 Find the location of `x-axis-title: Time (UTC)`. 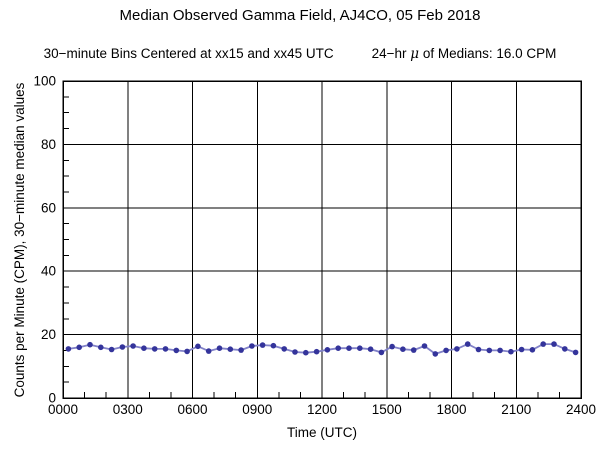

x-axis-title: Time (UTC) is located at coordinates (322, 432).